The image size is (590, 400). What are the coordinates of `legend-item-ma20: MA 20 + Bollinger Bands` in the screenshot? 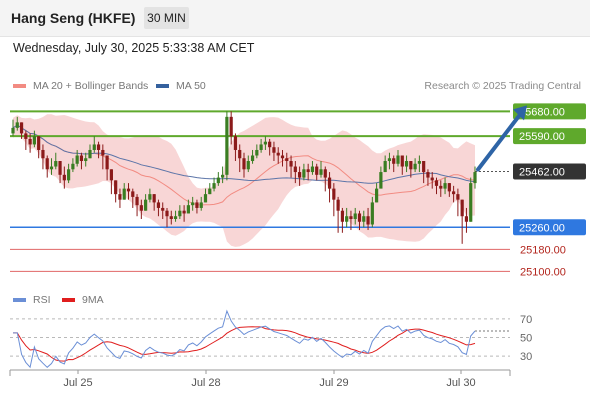 It's located at (80, 86).